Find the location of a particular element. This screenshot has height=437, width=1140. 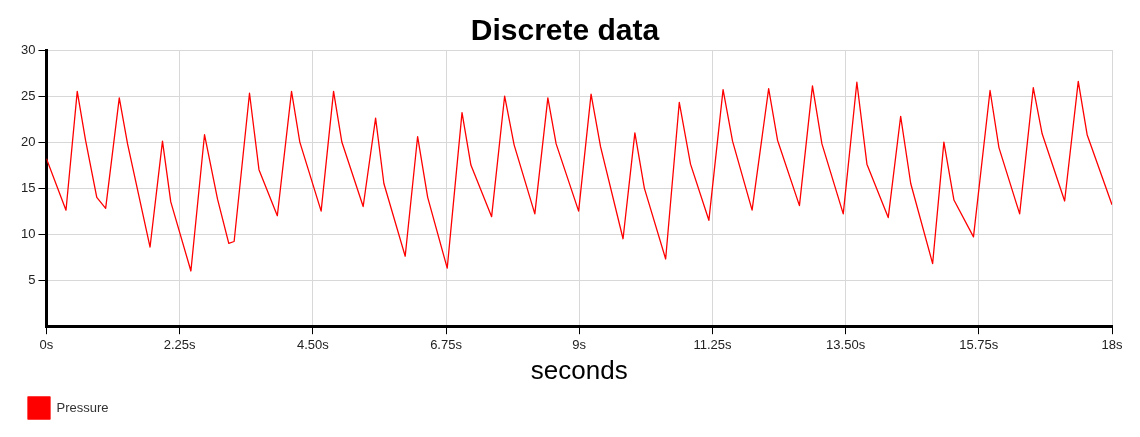

y-tick-label: 10 is located at coordinates (28, 233).